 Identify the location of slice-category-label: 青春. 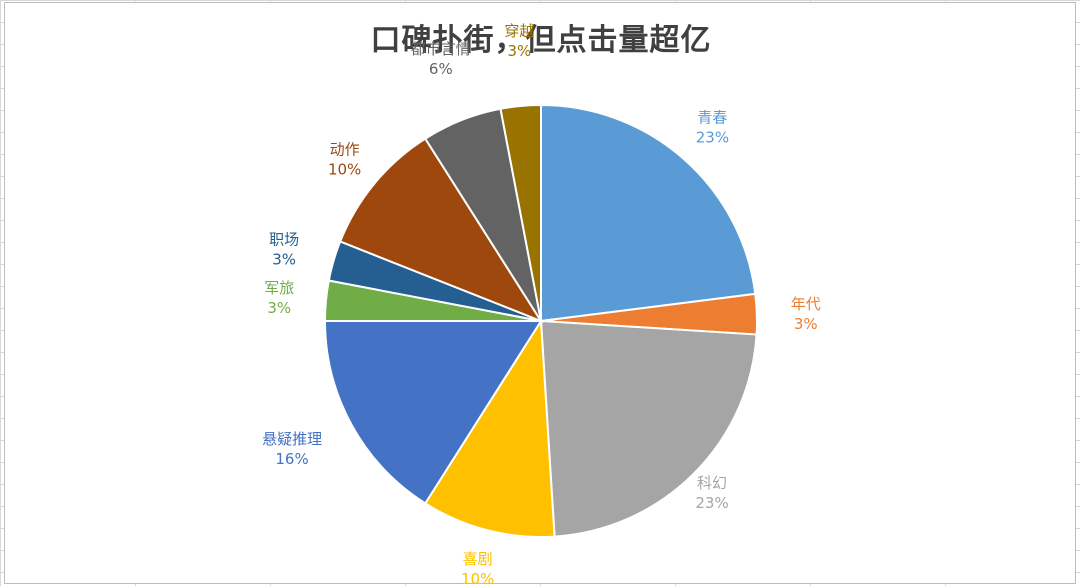
(712, 118).